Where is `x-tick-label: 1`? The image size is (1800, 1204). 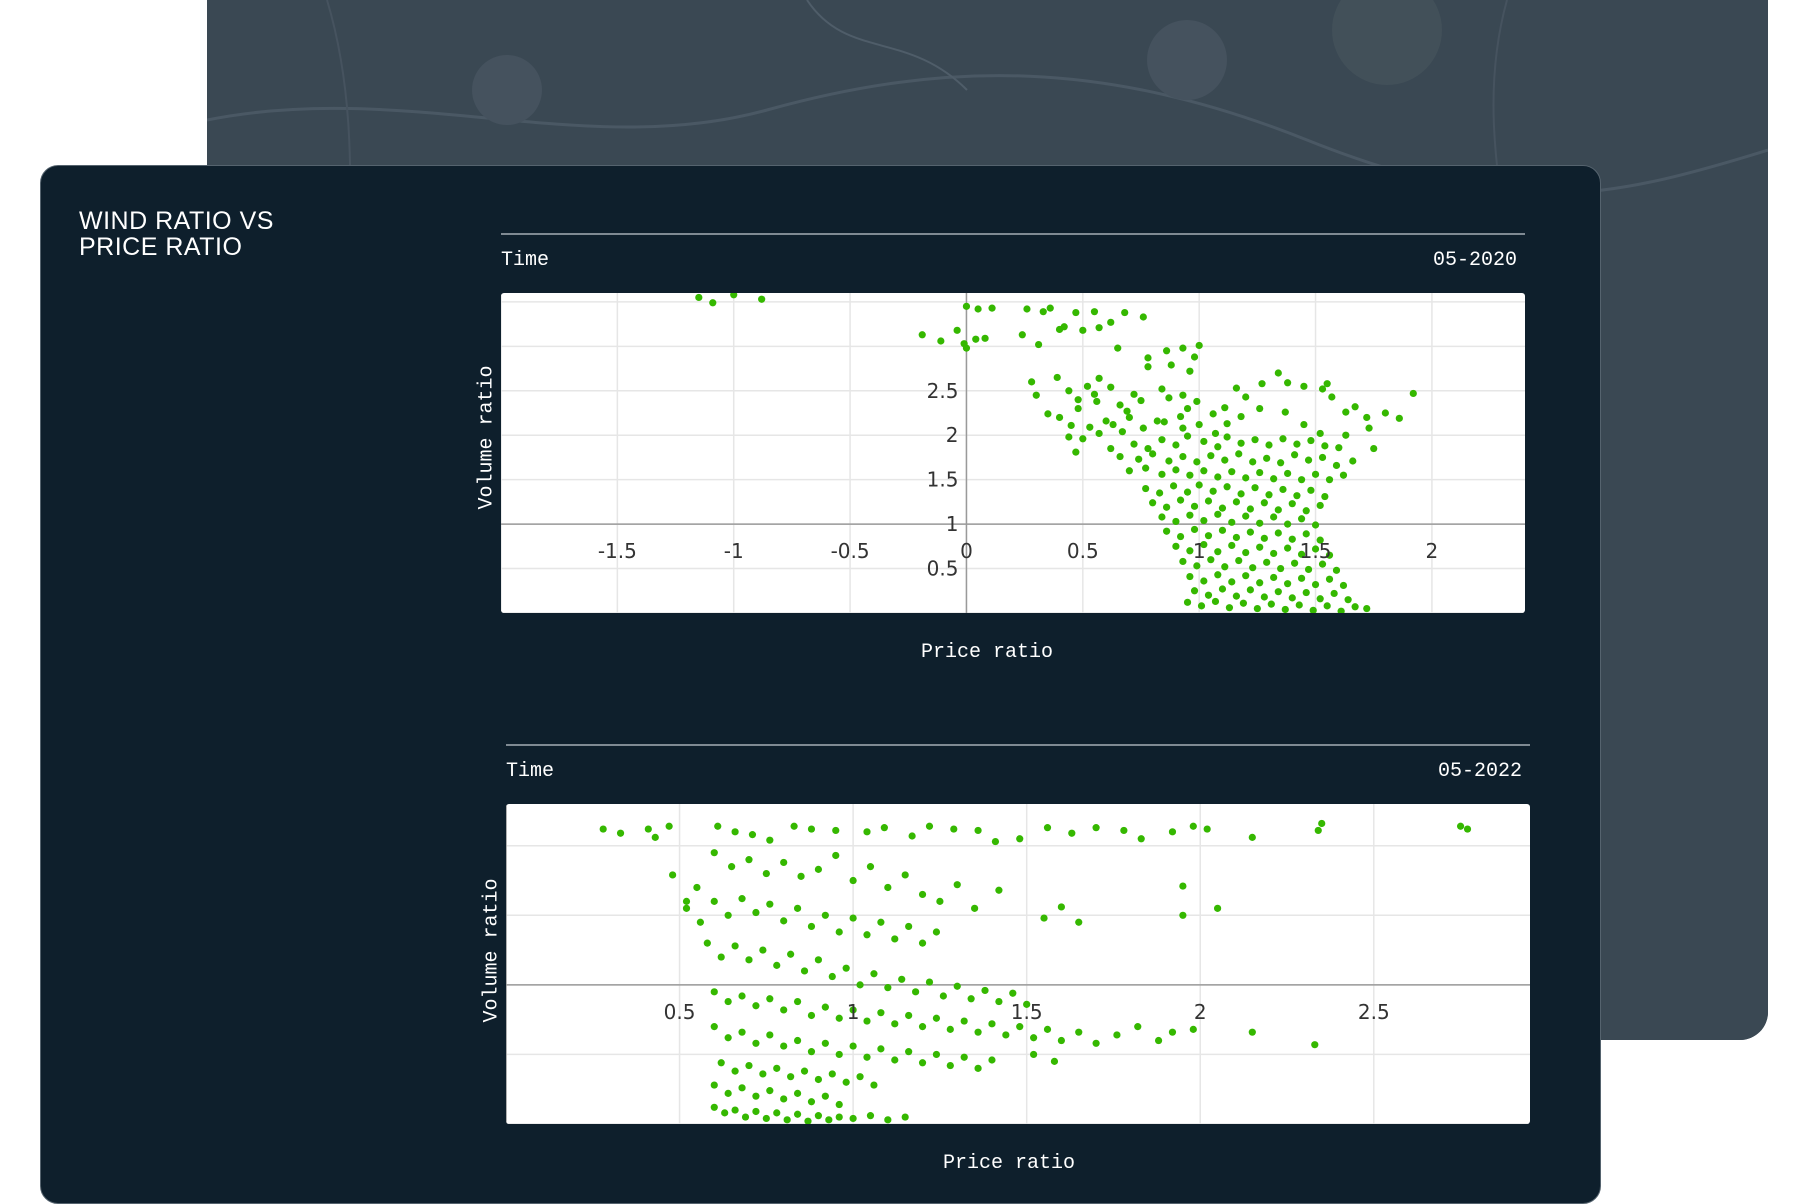 x-tick-label: 1 is located at coordinates (853, 1012).